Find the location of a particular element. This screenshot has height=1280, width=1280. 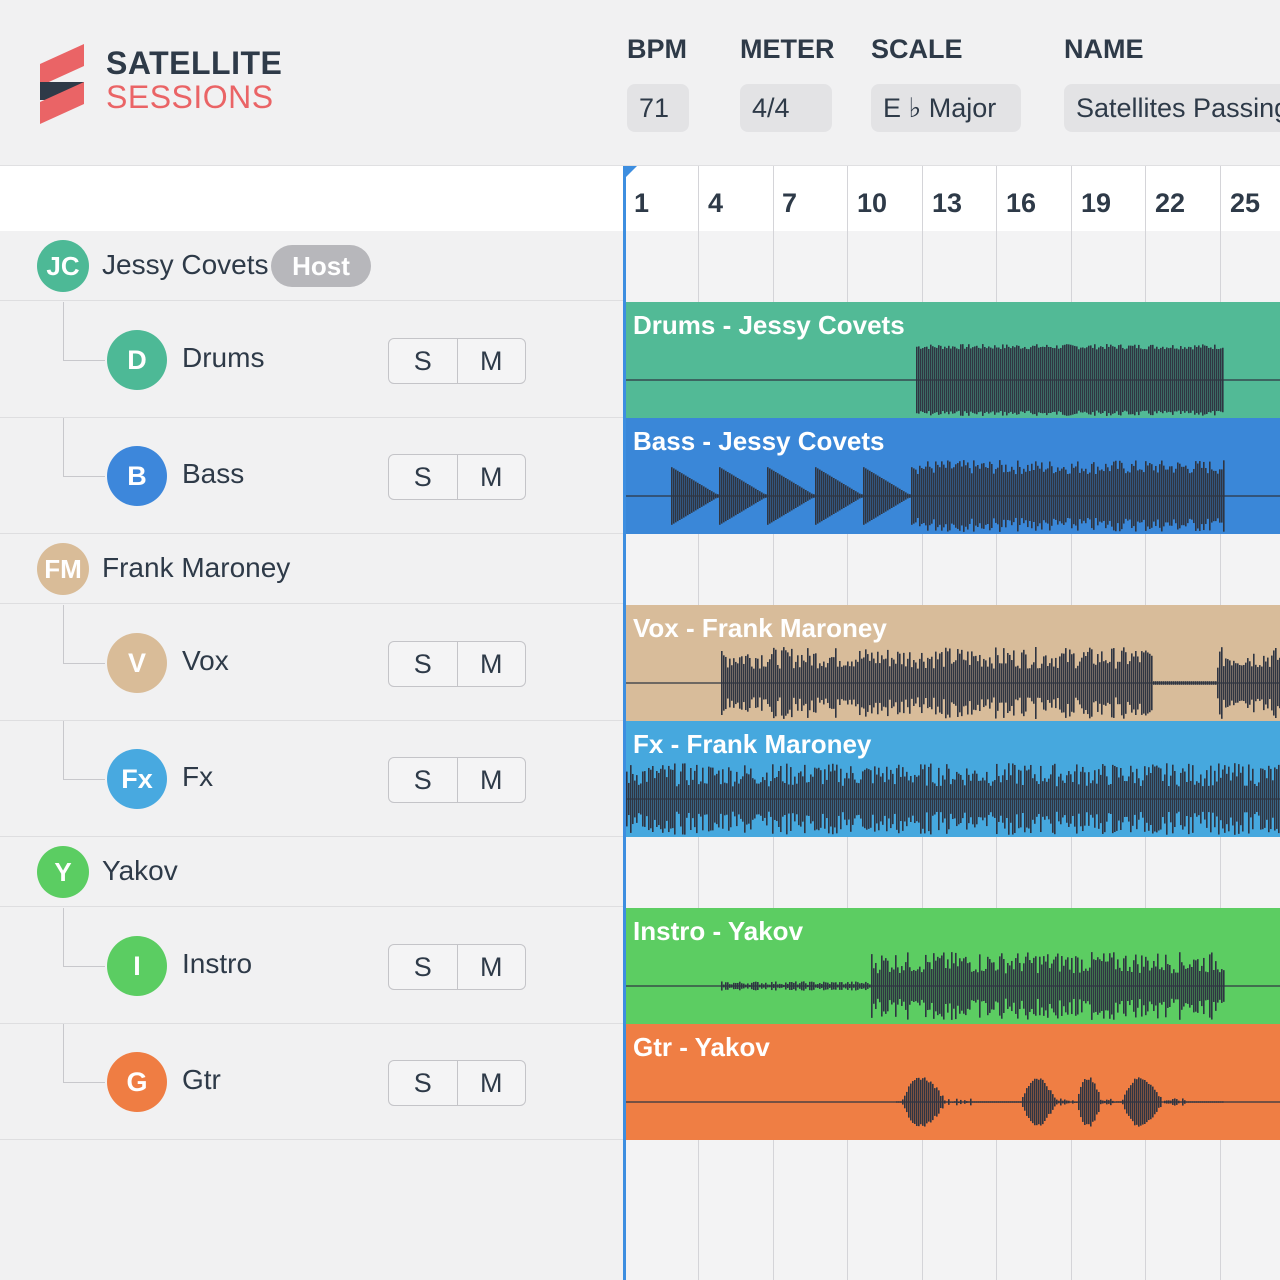

brand-wordmark: SATELLITE SESSIONS is located at coordinates (194, 80).